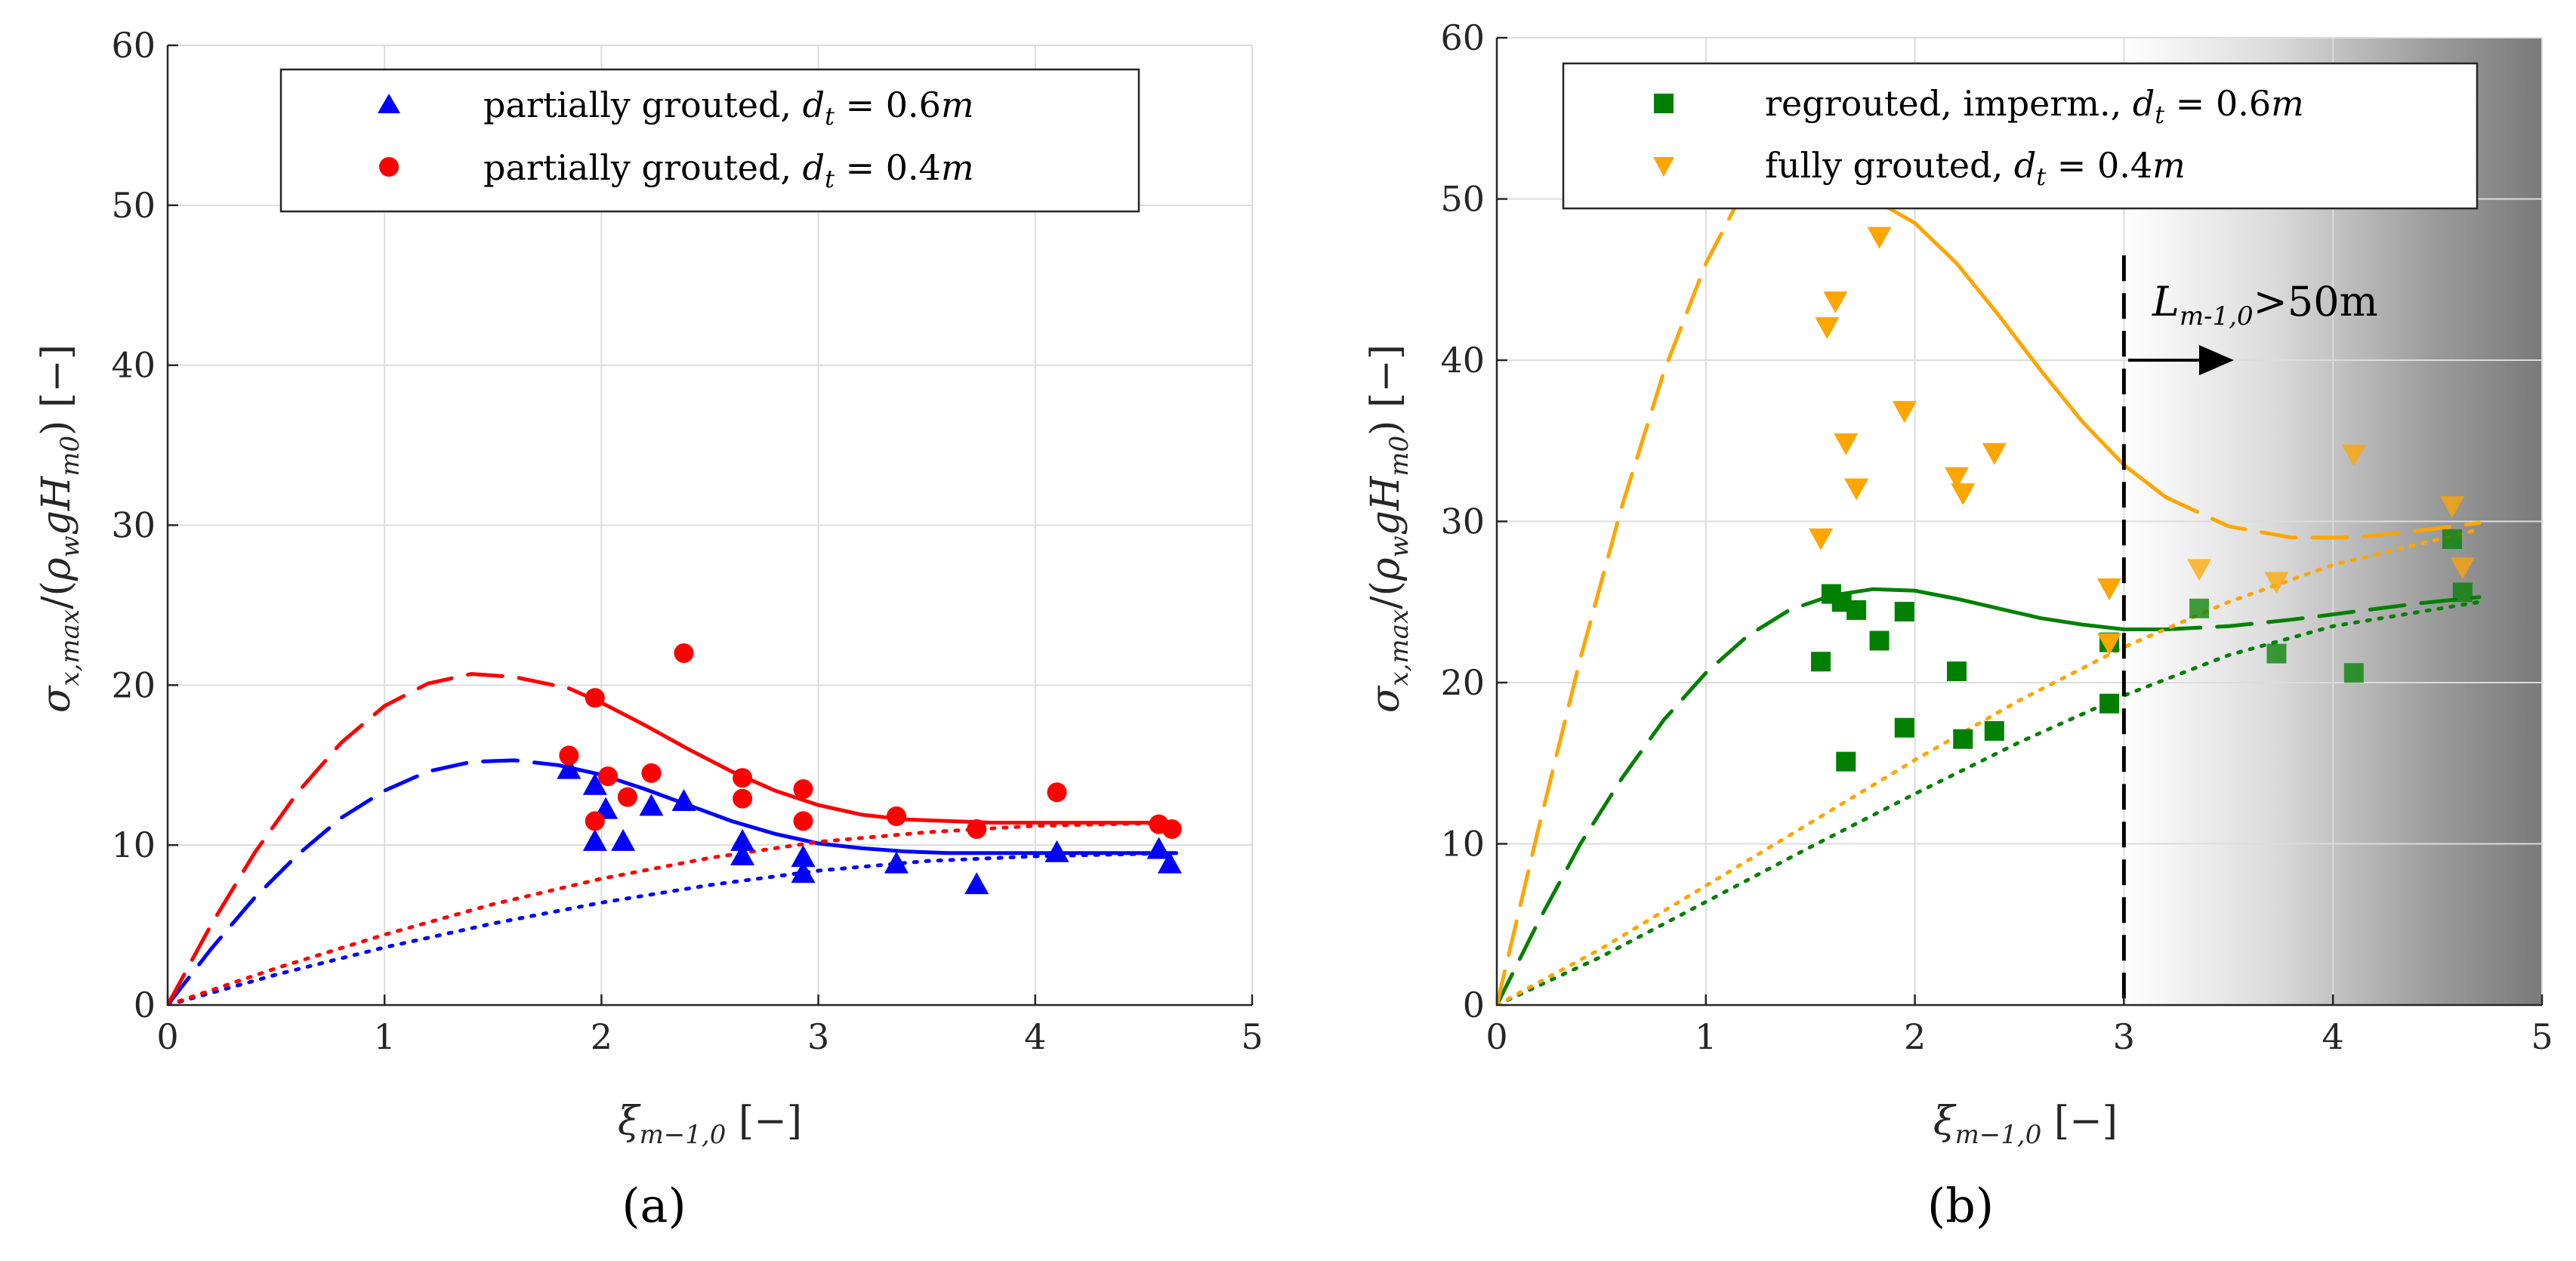  Describe the element at coordinates (654, 1205) in the screenshot. I see `panel-a-label: (a)` at that location.